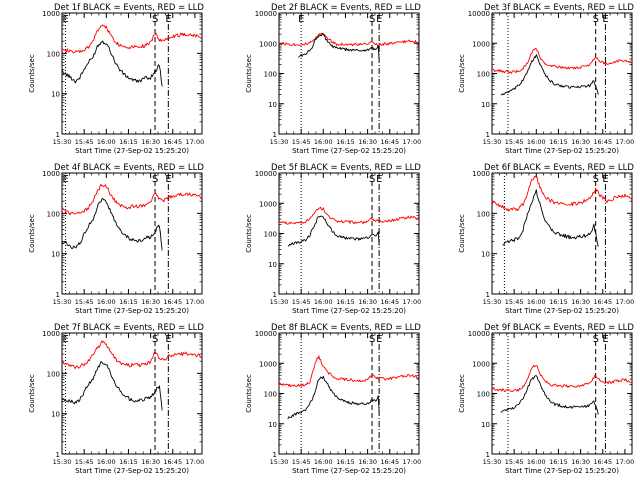 This screenshot has width=640, height=480. What do you see at coordinates (481, 364) in the screenshot?
I see `y-tick-label: 1000` at bounding box center [481, 364].